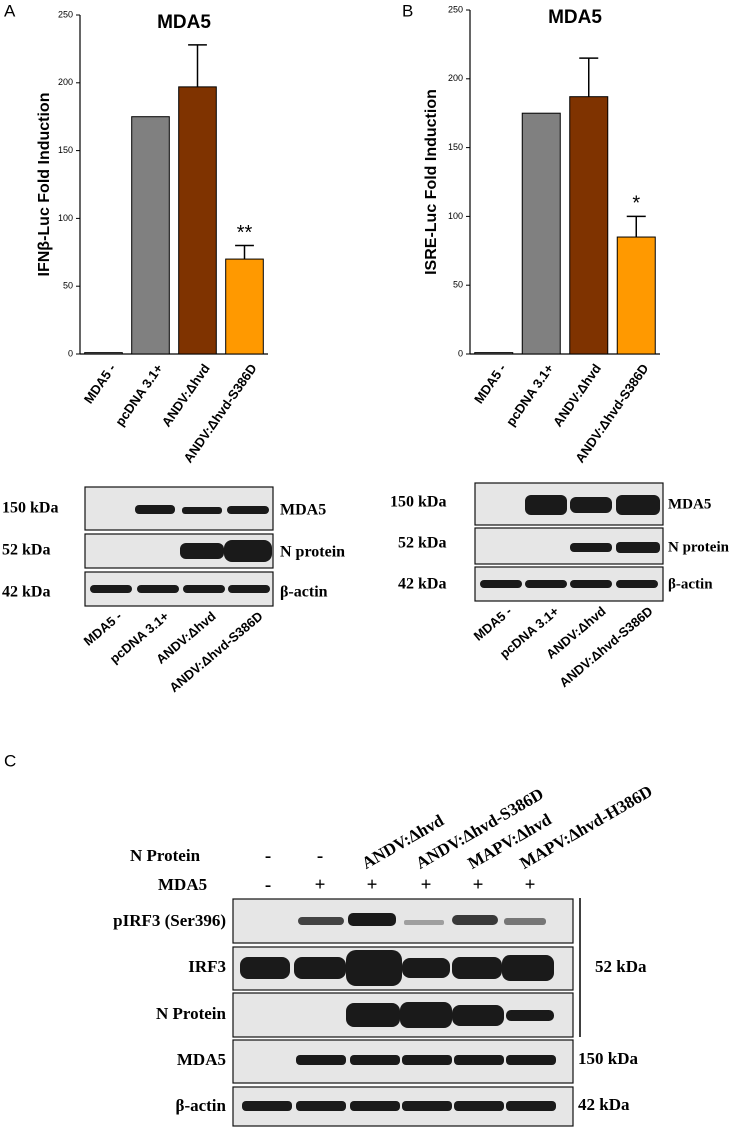  Describe the element at coordinates (431, 182) in the screenshot. I see `y-axis-label: ISRE-Luc Fold Induction` at that location.